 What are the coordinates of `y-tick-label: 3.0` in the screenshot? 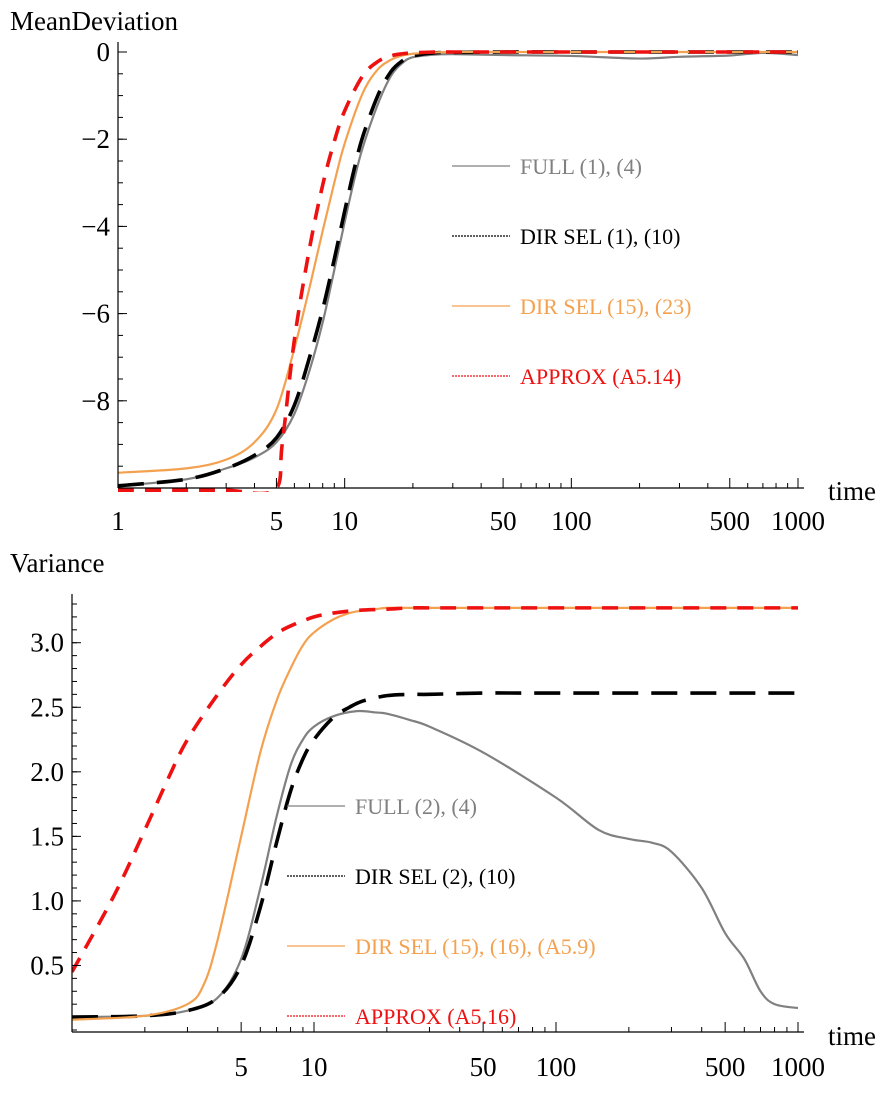 It's located at (47, 643).